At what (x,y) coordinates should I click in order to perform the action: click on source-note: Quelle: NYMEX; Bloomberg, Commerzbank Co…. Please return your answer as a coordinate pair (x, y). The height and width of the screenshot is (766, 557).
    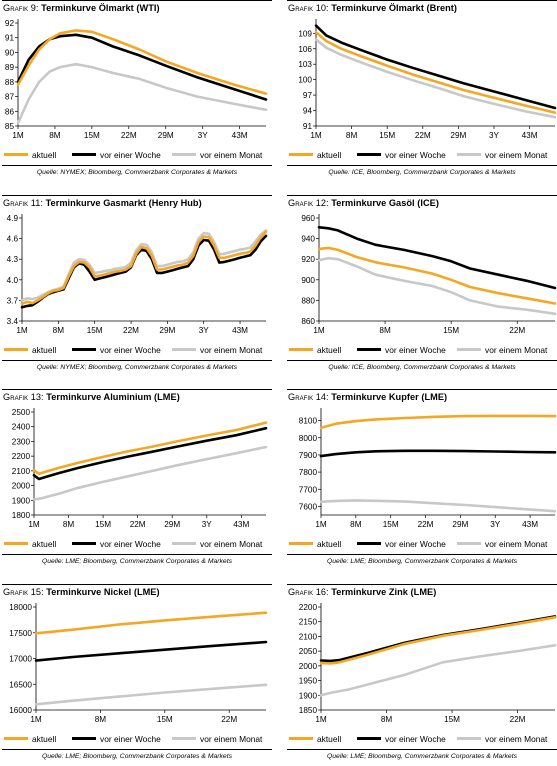
    Looking at the image, I should click on (137, 172).